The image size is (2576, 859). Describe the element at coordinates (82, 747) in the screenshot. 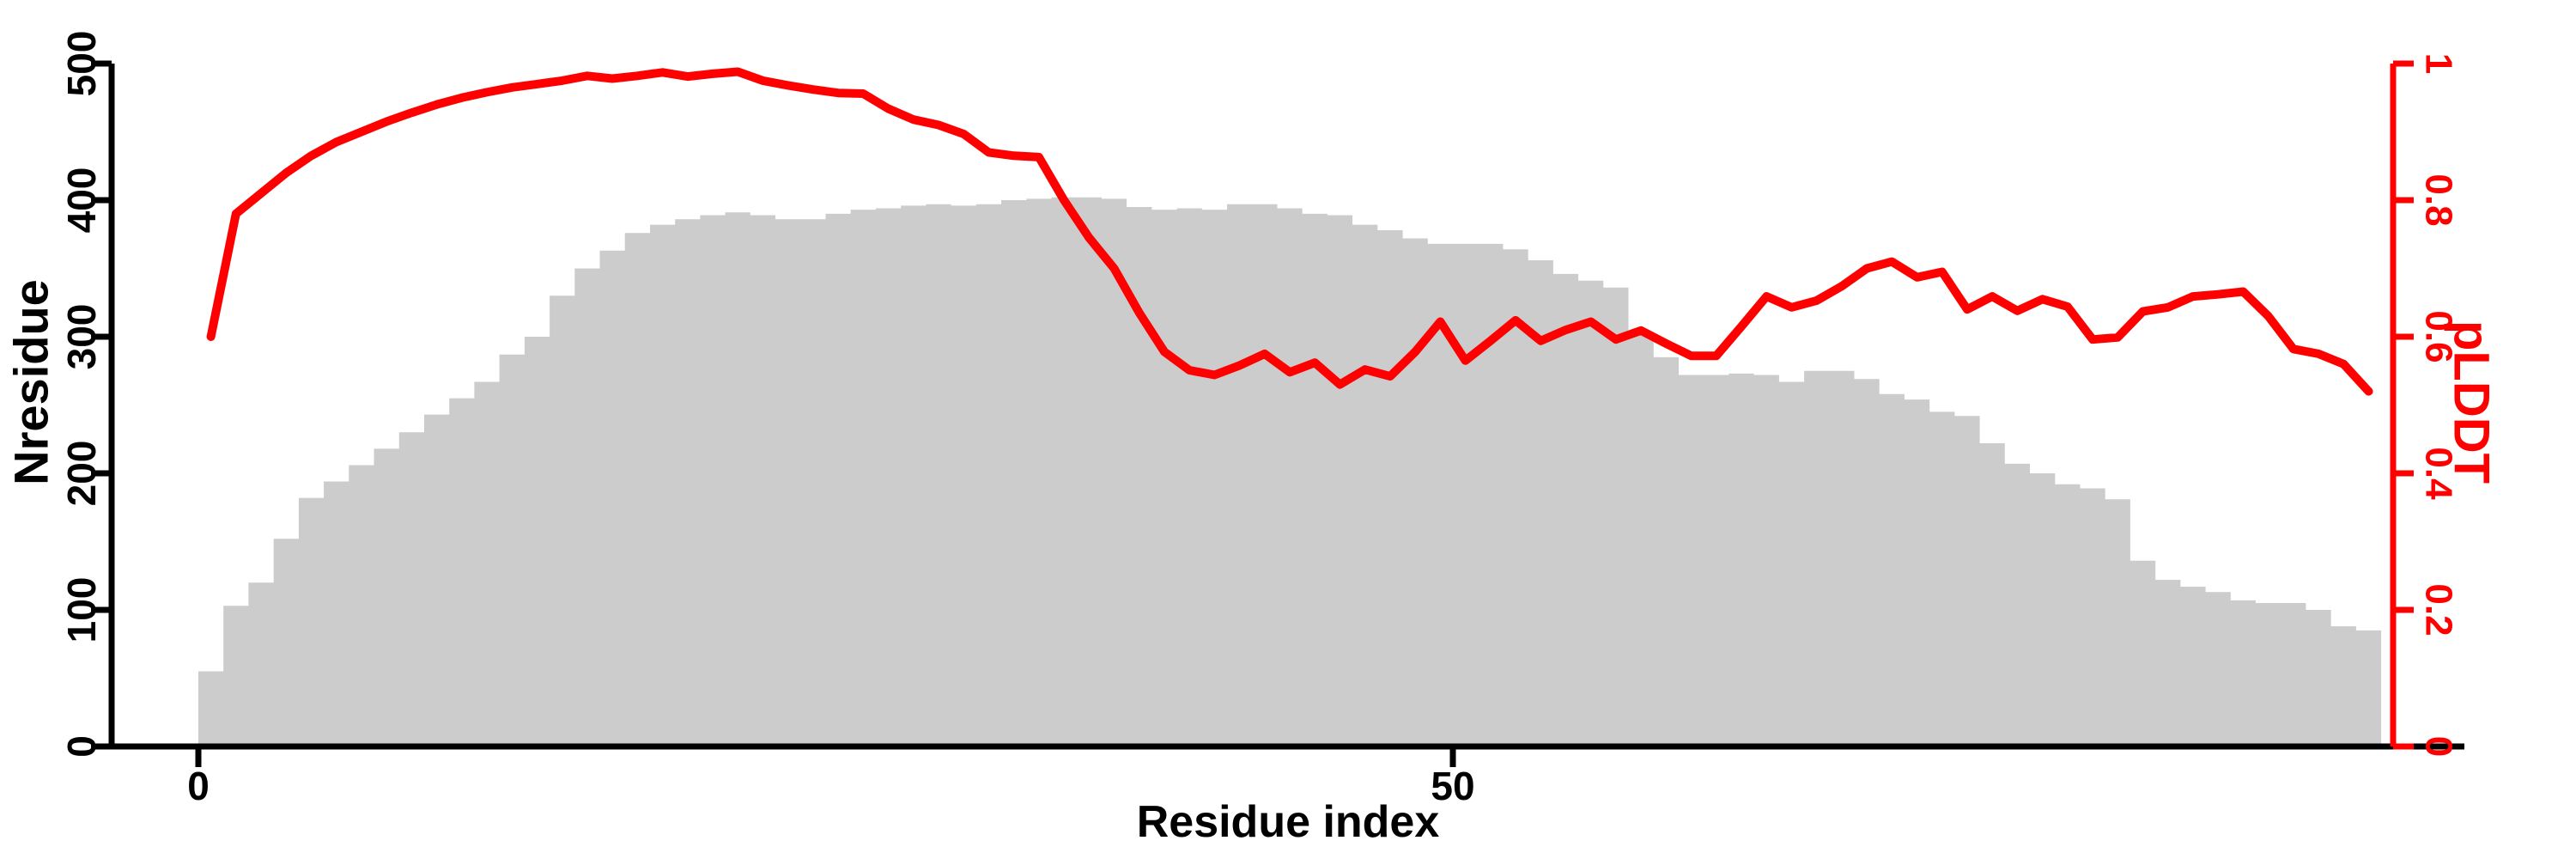

I see `left-axis-tick-label: 0` at that location.